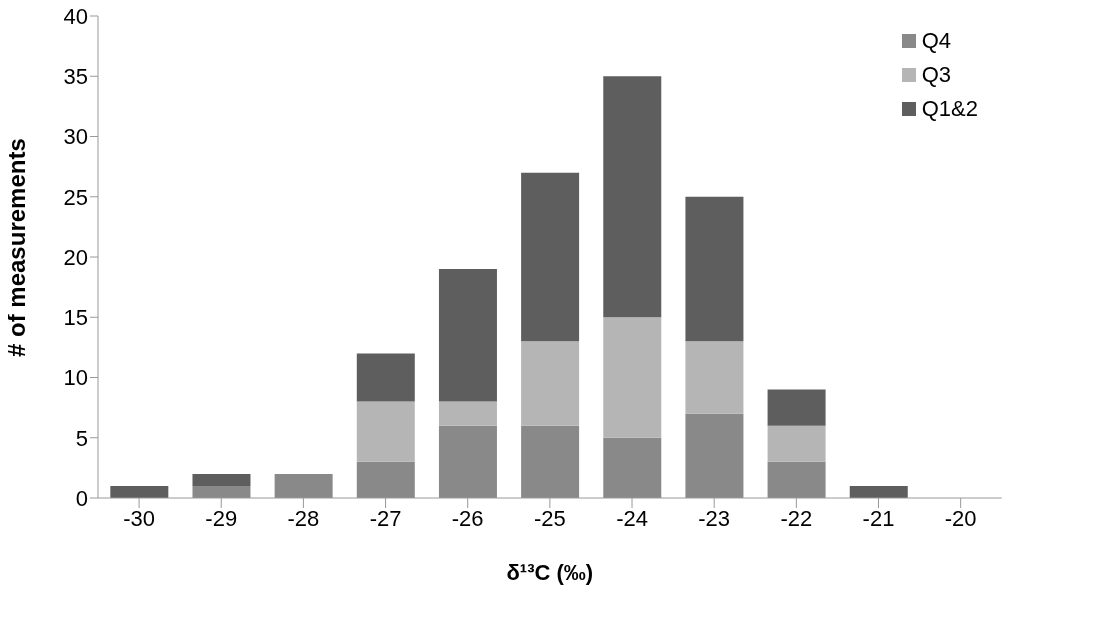  Describe the element at coordinates (936, 75) in the screenshot. I see `legend-label: Q3` at that location.